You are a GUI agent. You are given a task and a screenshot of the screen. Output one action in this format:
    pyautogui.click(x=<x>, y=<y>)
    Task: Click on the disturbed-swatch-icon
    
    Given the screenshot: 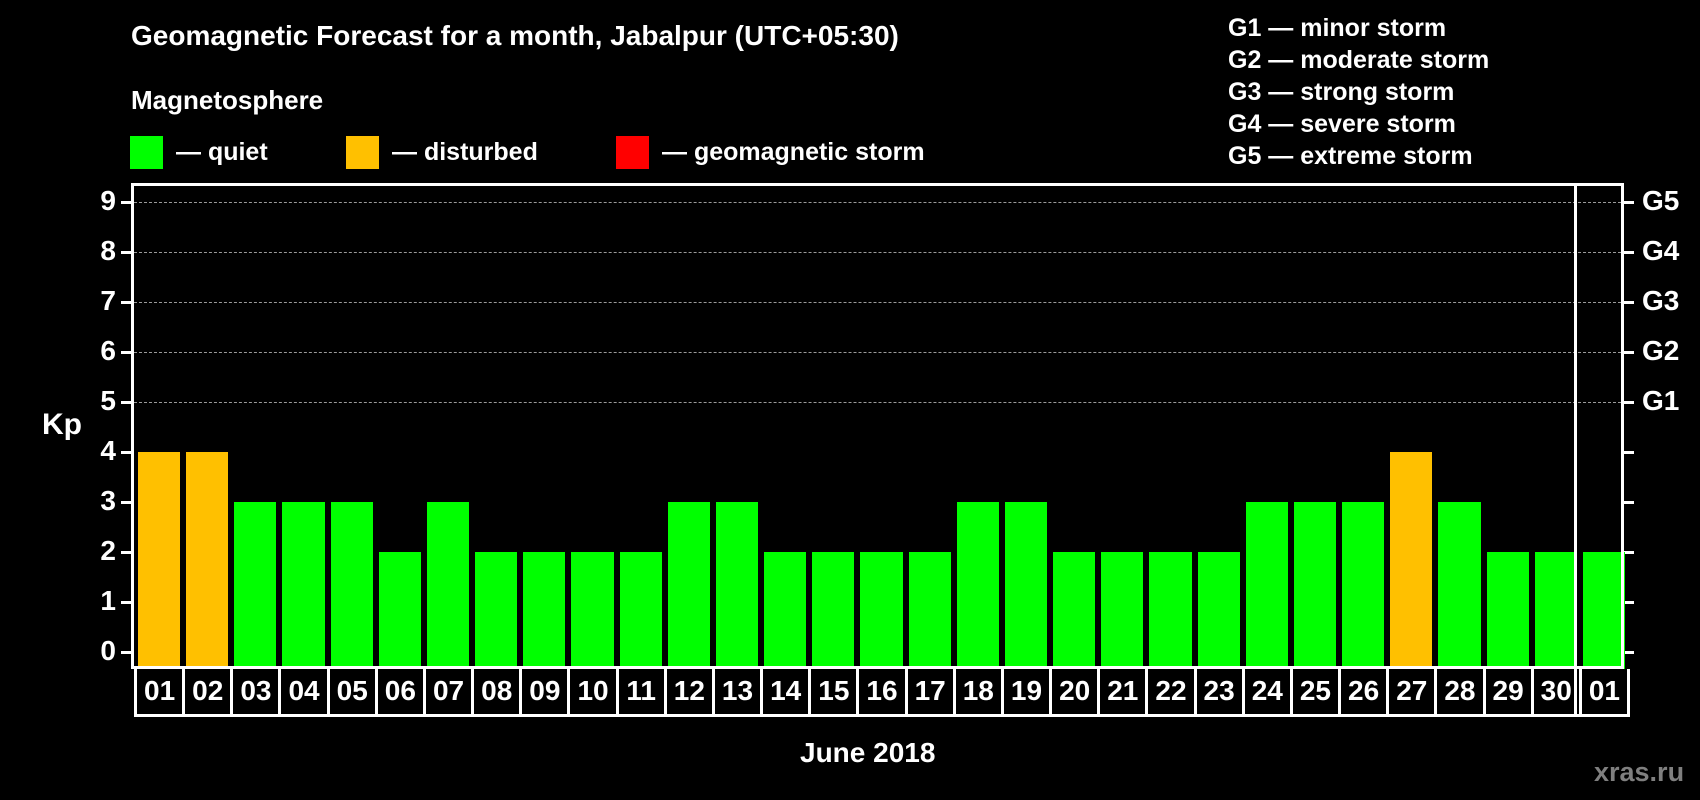 What is the action you would take?
    pyautogui.click(x=362, y=152)
    